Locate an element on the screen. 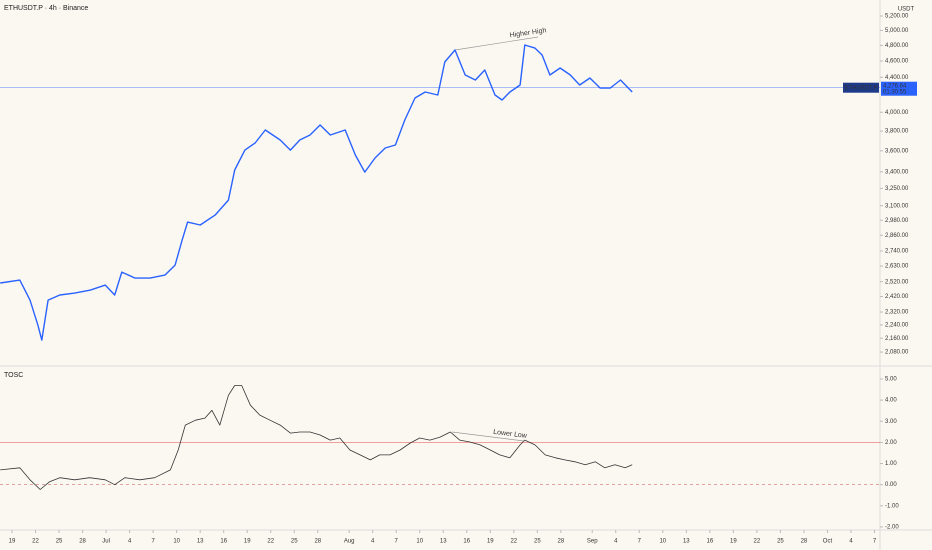  y-tick-label: 2,630.00 is located at coordinates (897, 267).